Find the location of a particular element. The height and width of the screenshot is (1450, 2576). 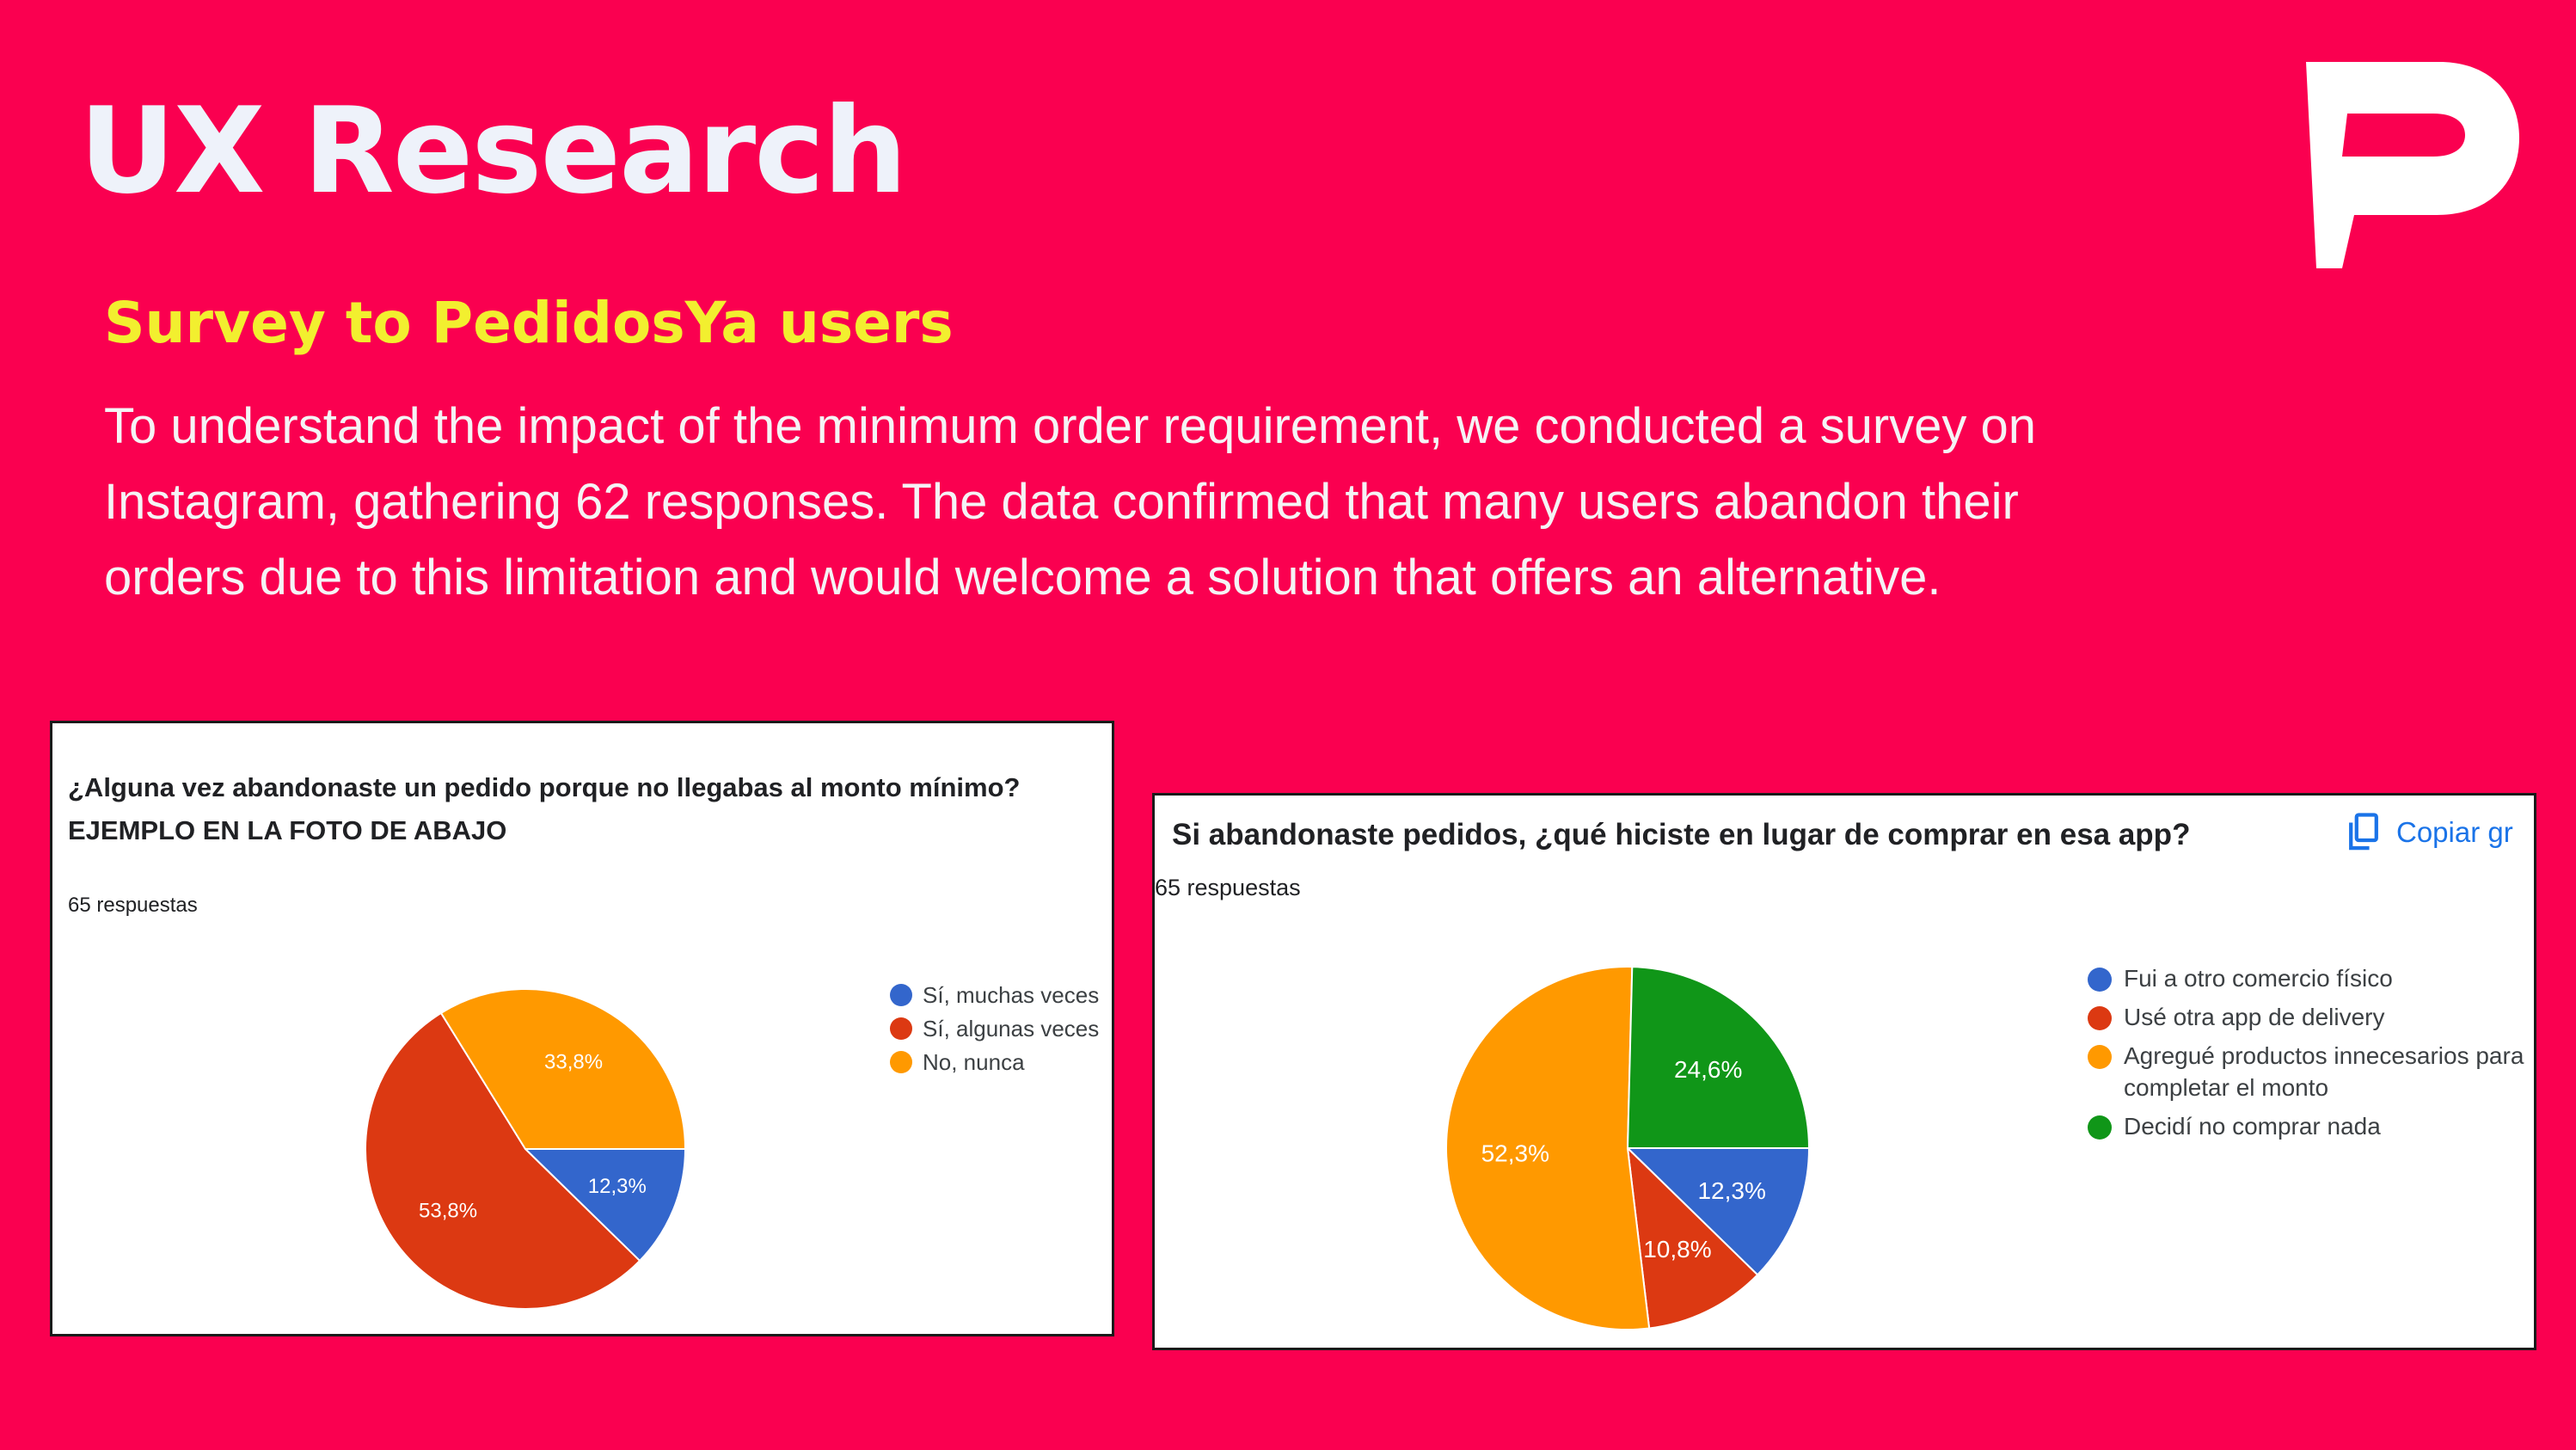

legend-item-no-nunca: No, nunca is located at coordinates (1001, 1063).